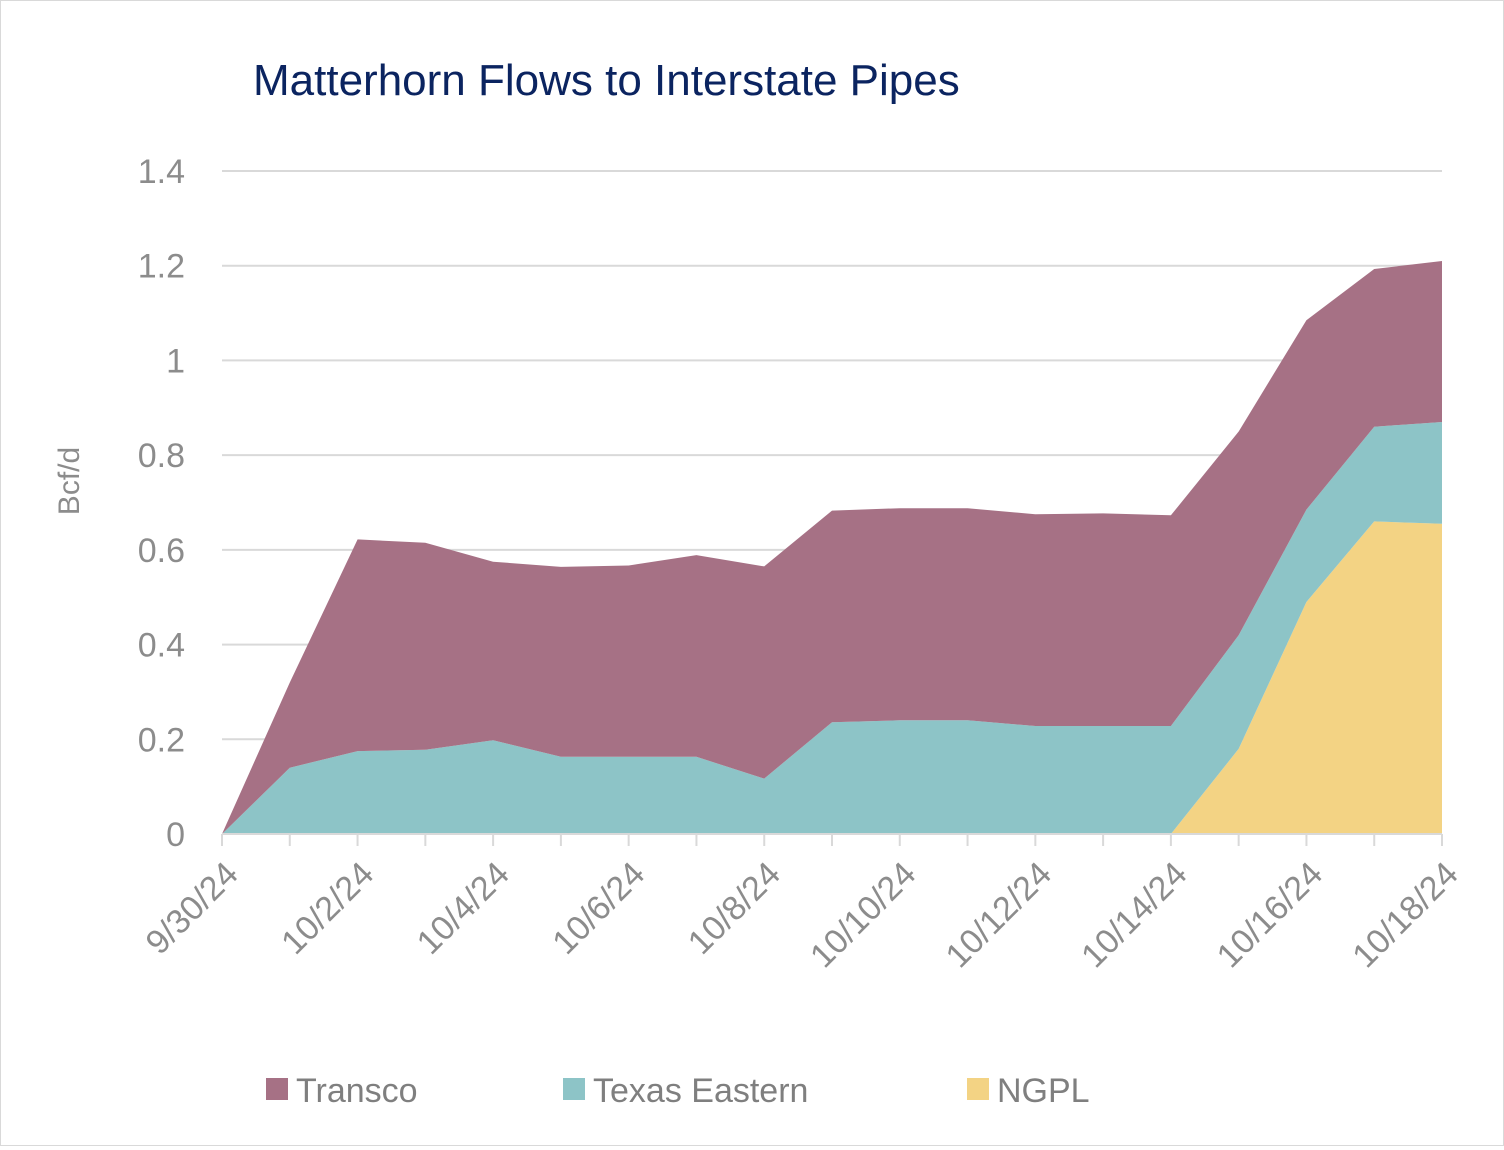 The width and height of the screenshot is (1504, 1150). What do you see at coordinates (161, 172) in the screenshot?
I see `y-tick-label: 1.4` at bounding box center [161, 172].